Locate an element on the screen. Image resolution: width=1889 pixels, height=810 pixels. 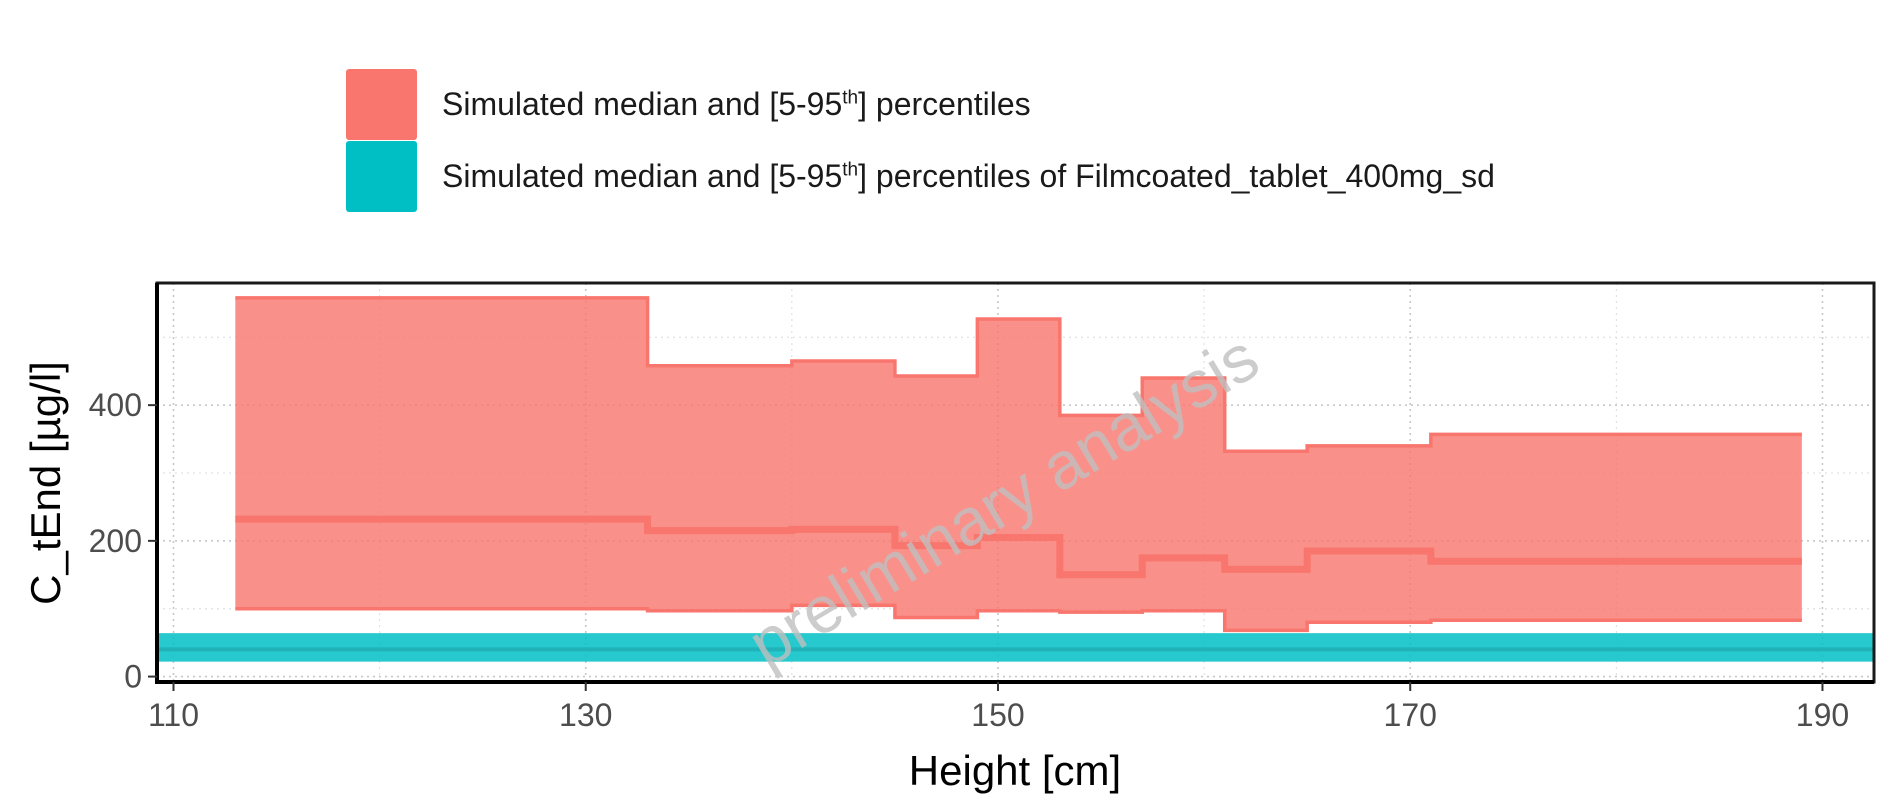
y-tick-label: 0 is located at coordinates (133, 677).